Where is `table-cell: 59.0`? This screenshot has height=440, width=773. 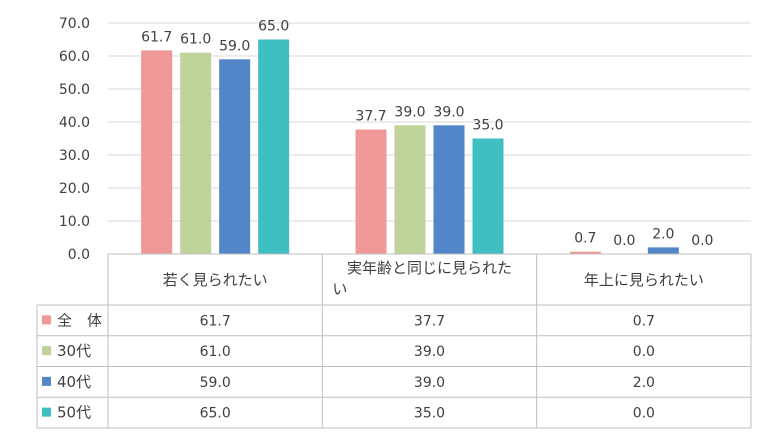 table-cell: 59.0 is located at coordinates (215, 383).